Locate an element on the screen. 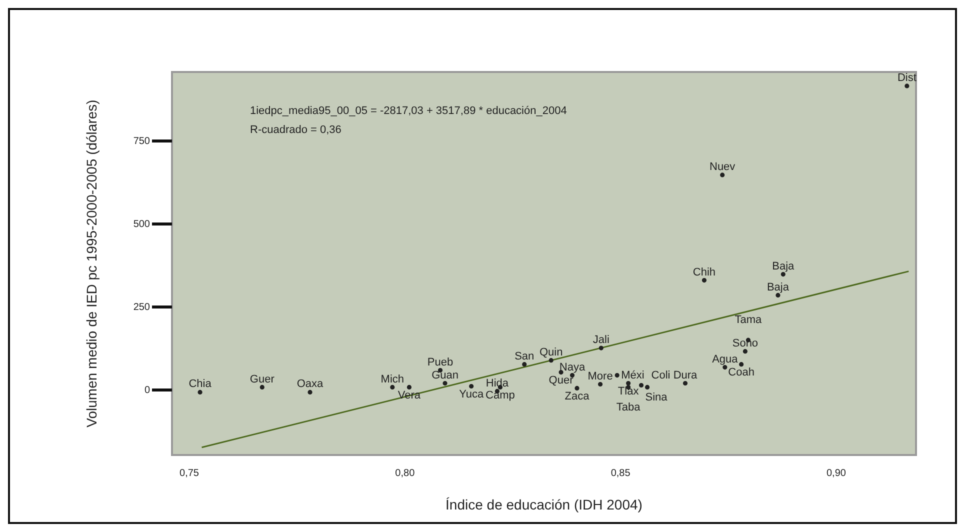  data-label: Nuev is located at coordinates (723, 167).